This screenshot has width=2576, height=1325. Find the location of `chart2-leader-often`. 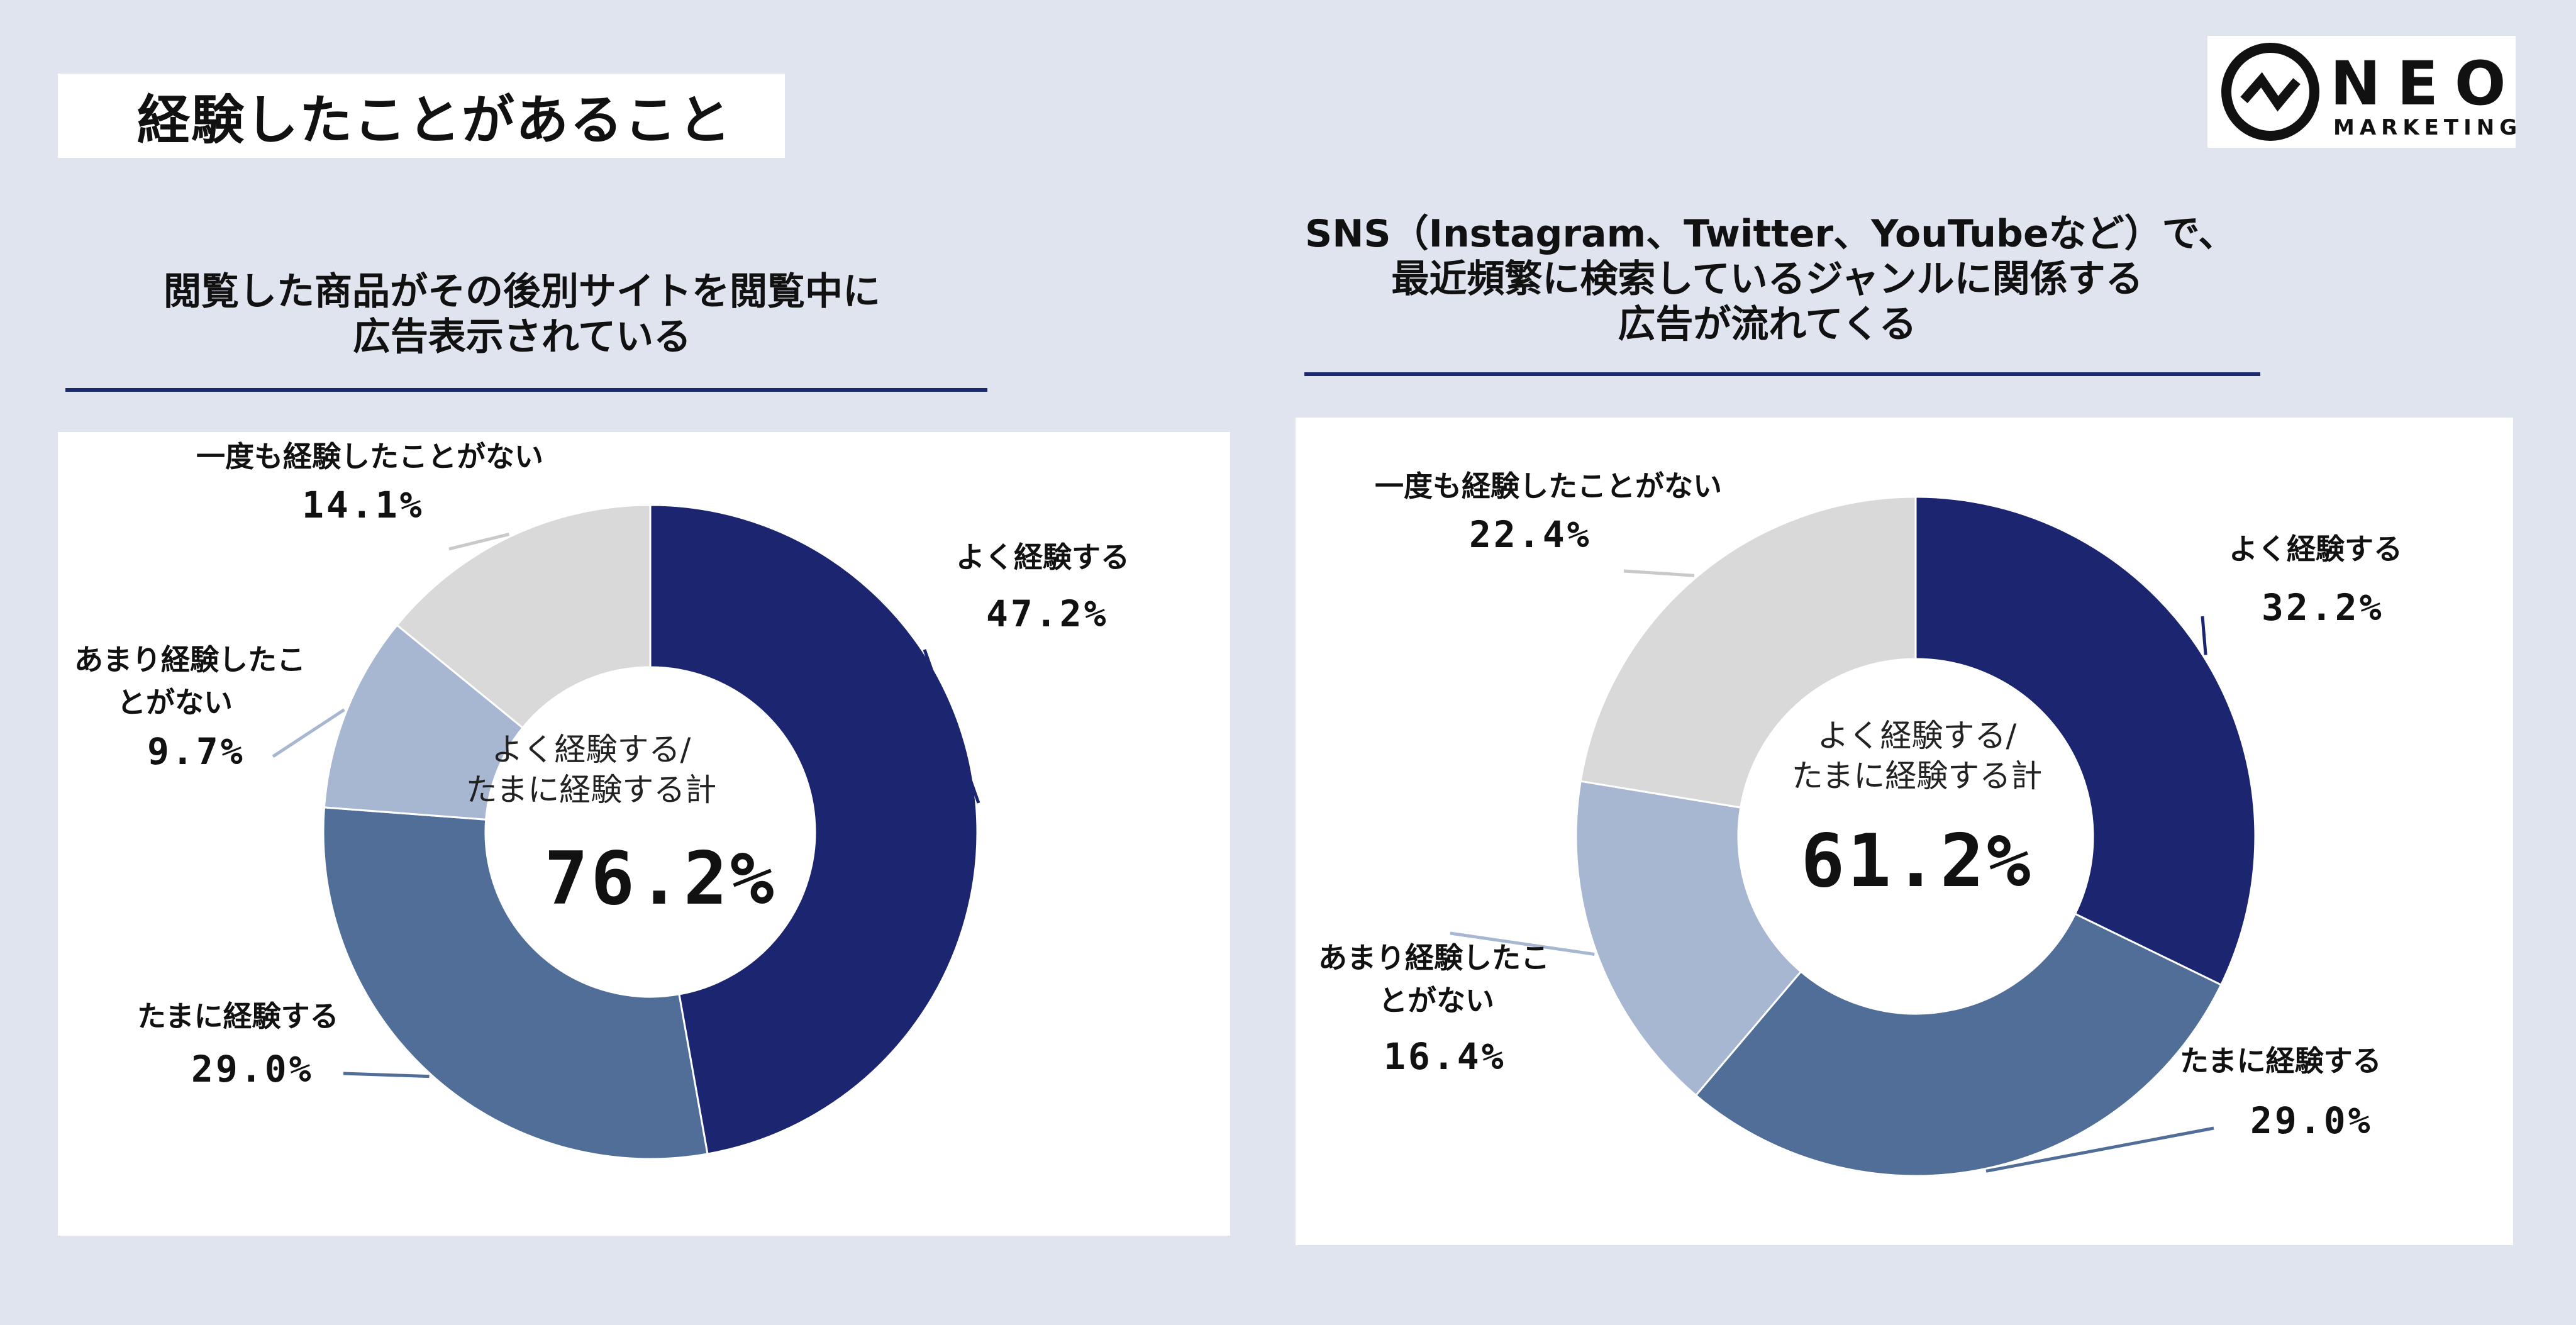

chart2-leader-often is located at coordinates (2204, 635).